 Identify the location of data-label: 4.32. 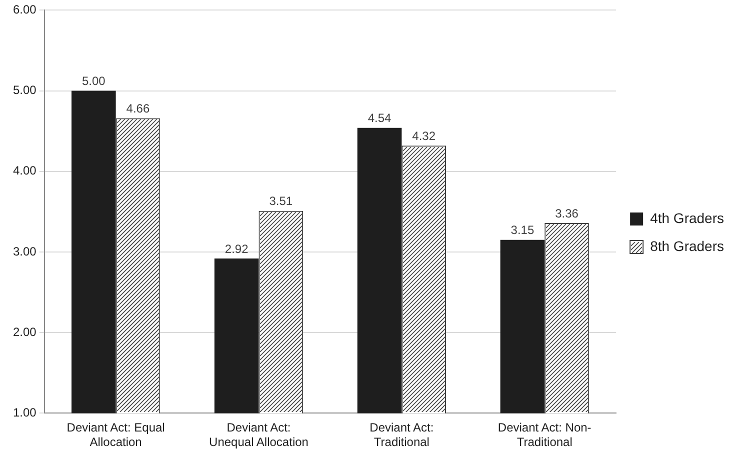
(424, 135).